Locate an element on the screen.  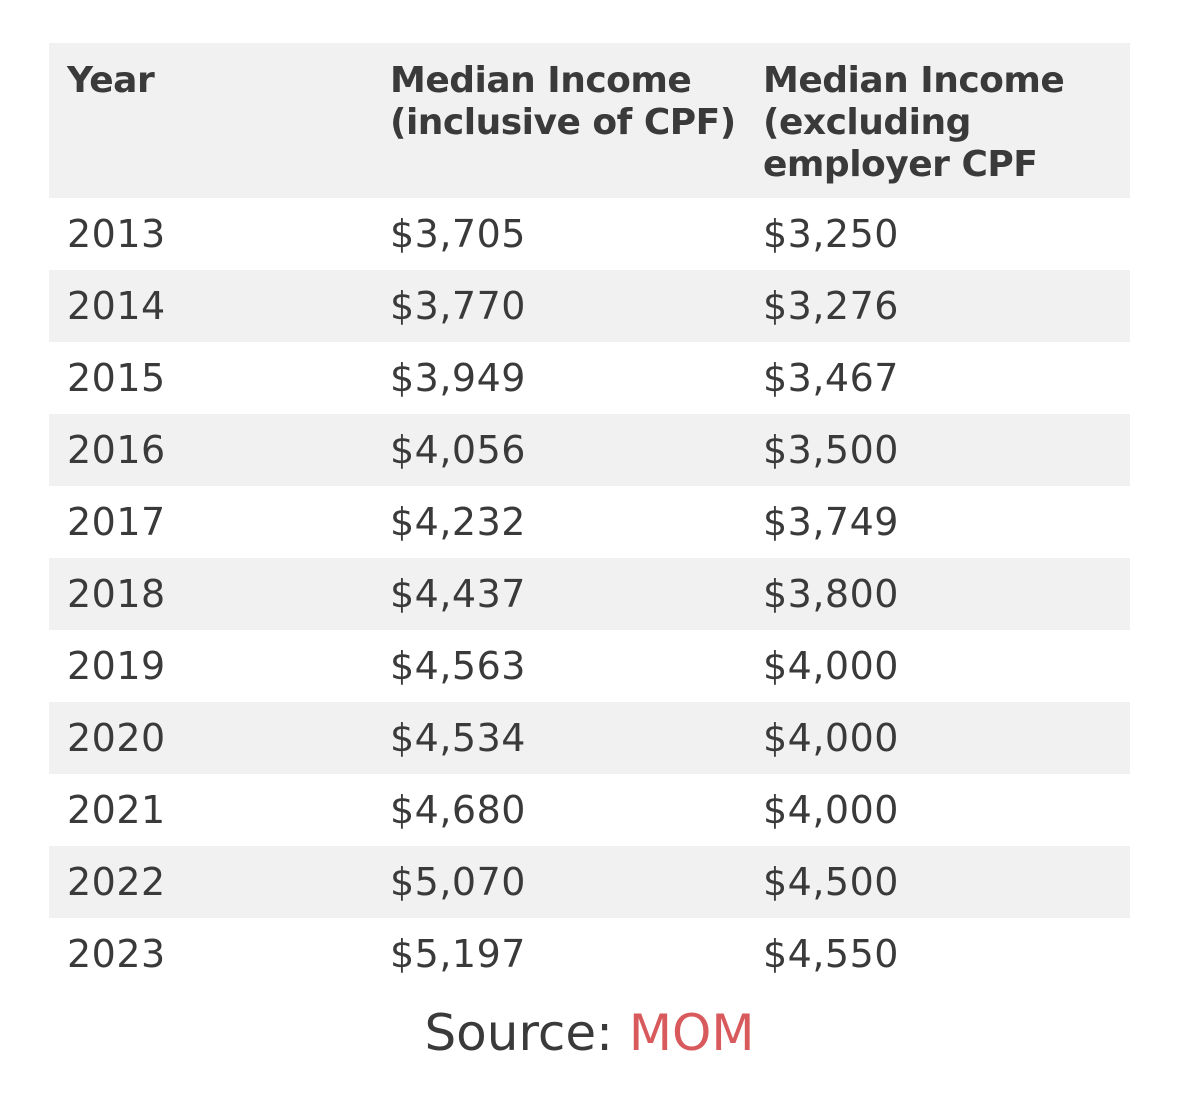
table-row: 2017 $4,232 $3,749 is located at coordinates (589, 522).